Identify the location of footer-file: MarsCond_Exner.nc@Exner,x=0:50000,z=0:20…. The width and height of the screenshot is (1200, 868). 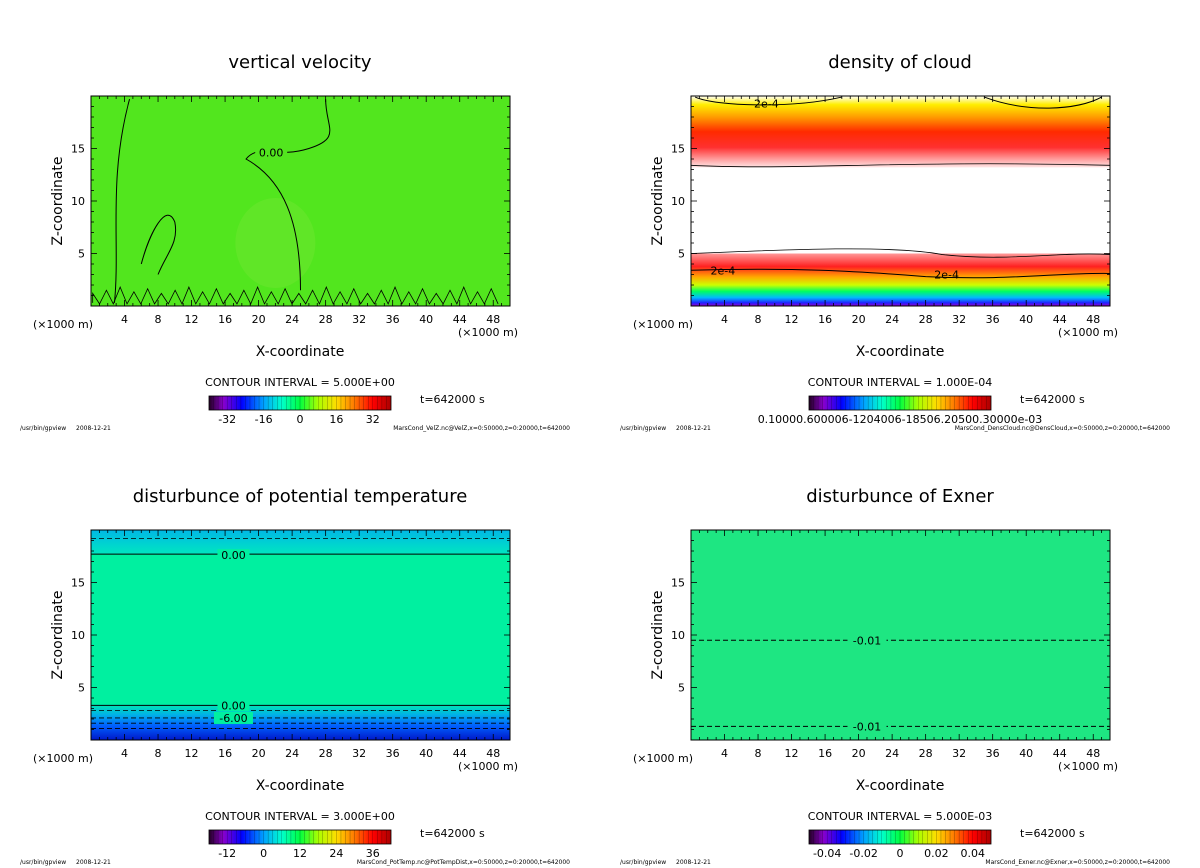
(1077, 862).